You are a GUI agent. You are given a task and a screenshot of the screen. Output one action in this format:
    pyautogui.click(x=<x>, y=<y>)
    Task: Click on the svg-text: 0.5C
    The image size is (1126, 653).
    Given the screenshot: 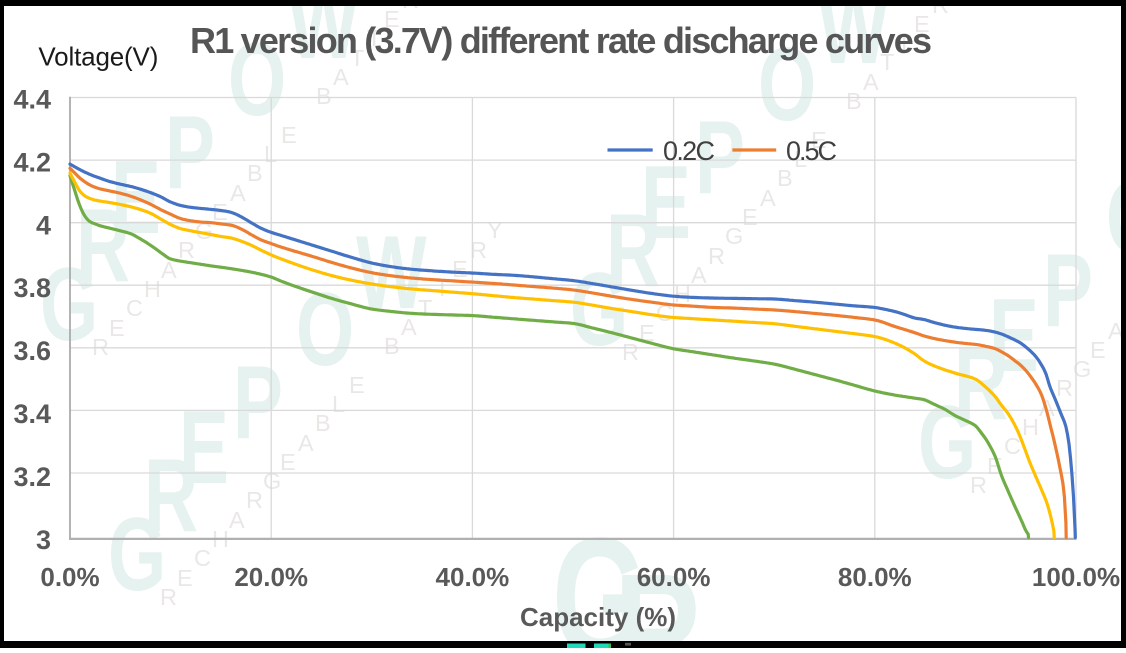 What is the action you would take?
    pyautogui.click(x=811, y=151)
    